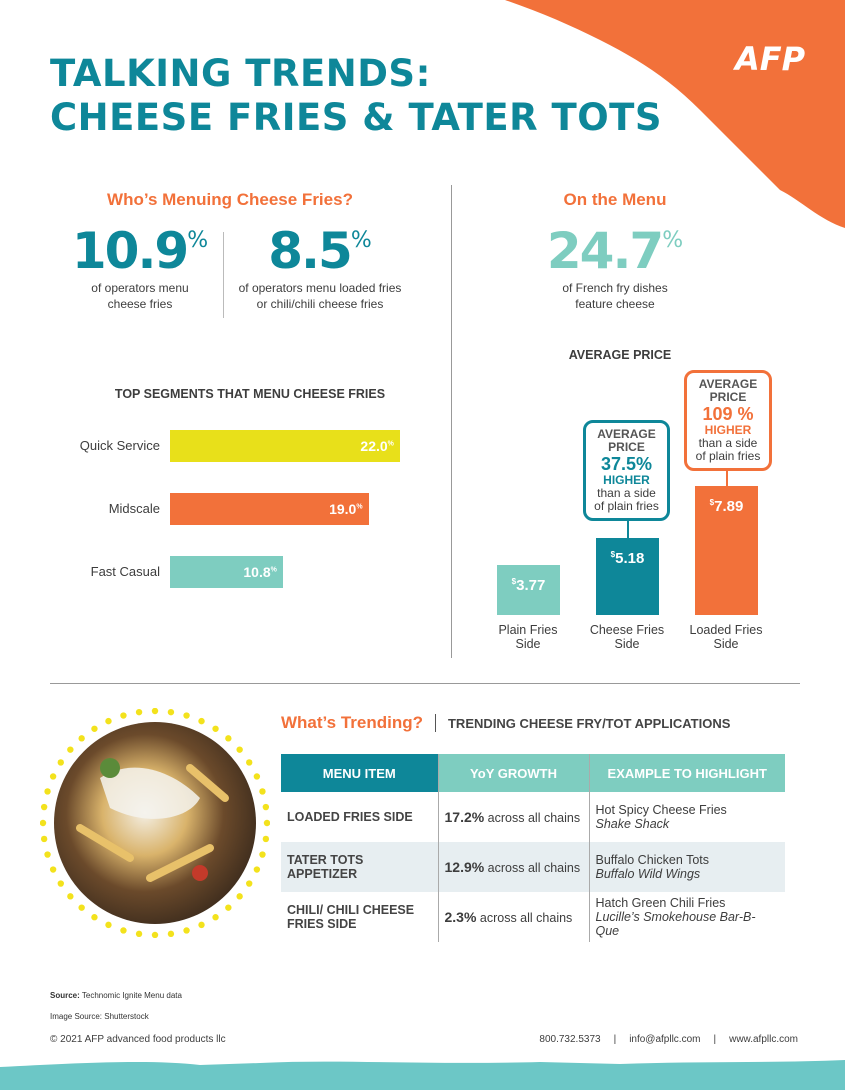 The image size is (845, 1090). I want to click on callout-percent: 37.5%, so click(626, 464).